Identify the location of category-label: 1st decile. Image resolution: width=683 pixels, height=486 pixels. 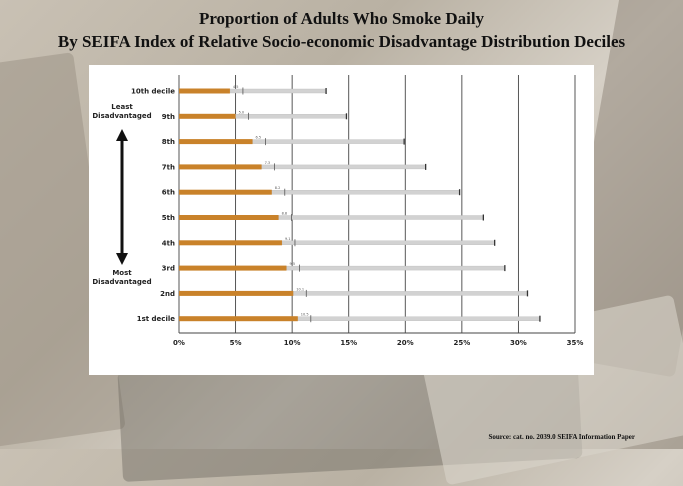
(156, 319).